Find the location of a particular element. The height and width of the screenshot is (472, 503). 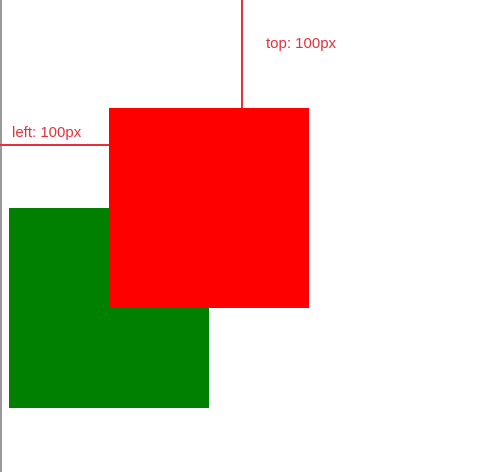

left-edge-line is located at coordinates (1, 236).